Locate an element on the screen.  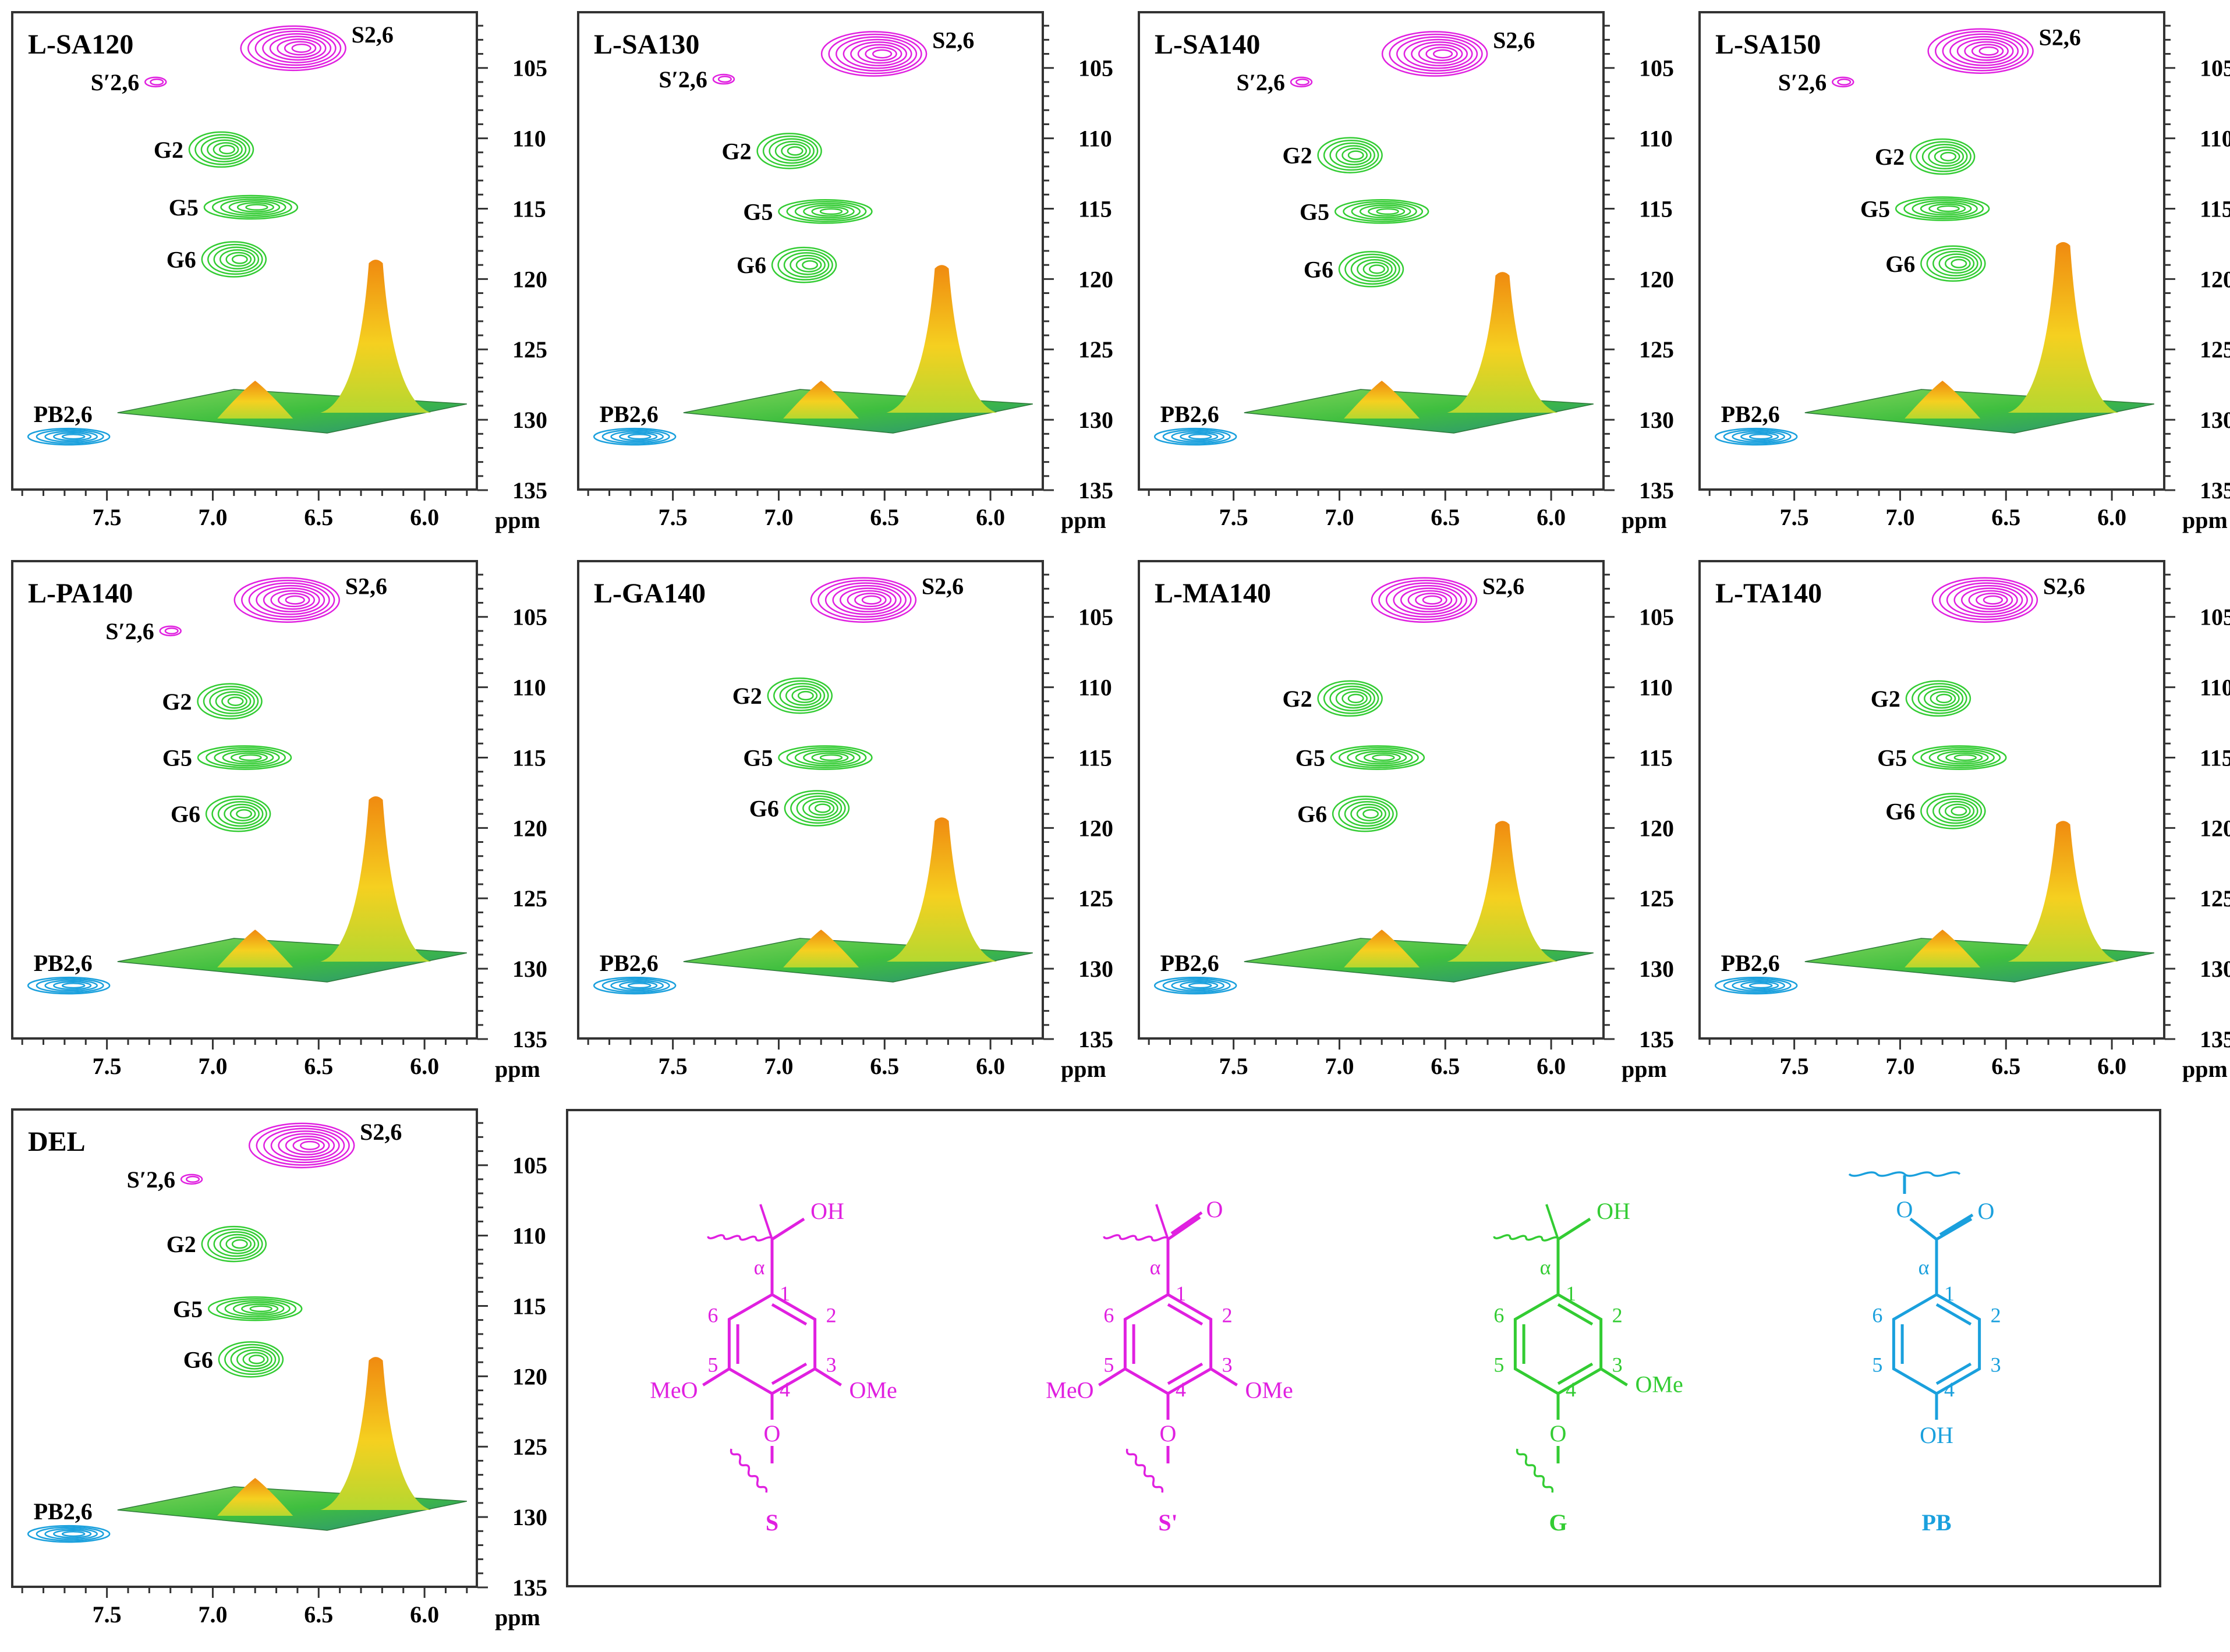
x-tick-label: 6.0 is located at coordinates (1551, 1066).